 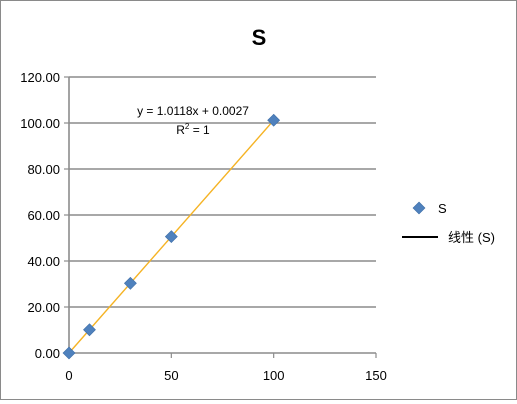 I want to click on y-tick-label-4: 80.00, so click(x=43, y=169).